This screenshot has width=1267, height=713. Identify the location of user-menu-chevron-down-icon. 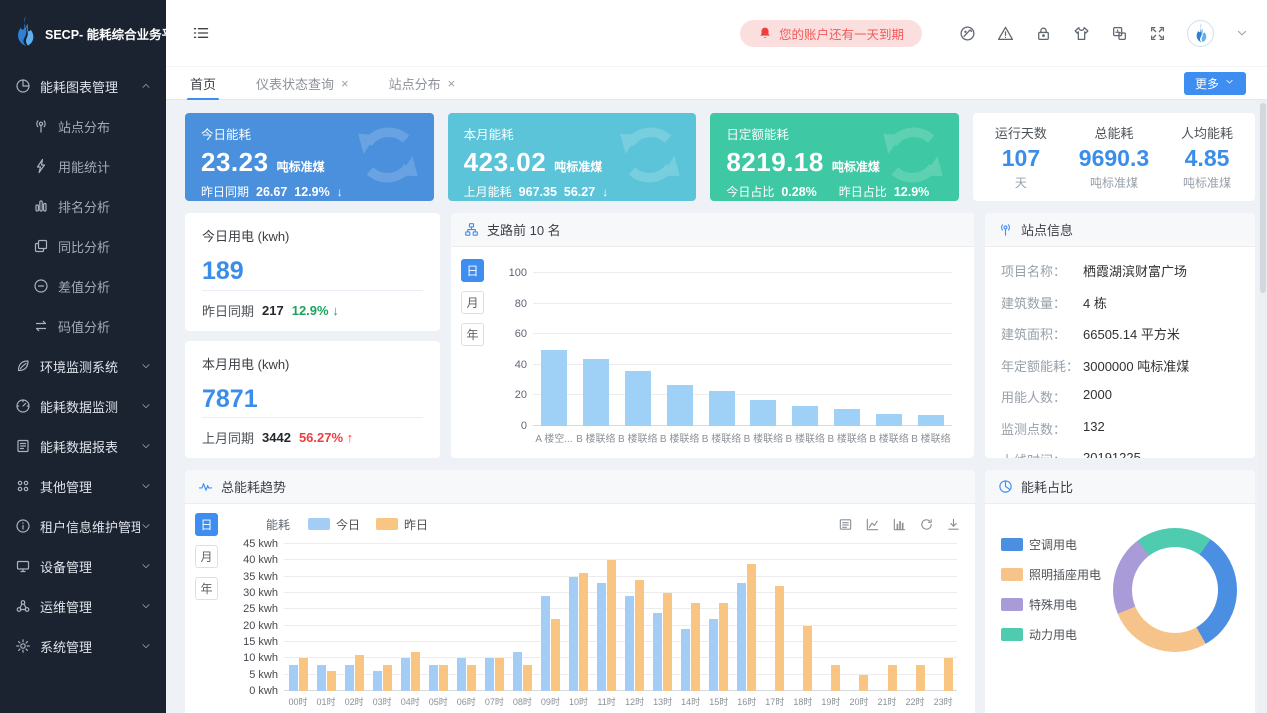
(1242, 33).